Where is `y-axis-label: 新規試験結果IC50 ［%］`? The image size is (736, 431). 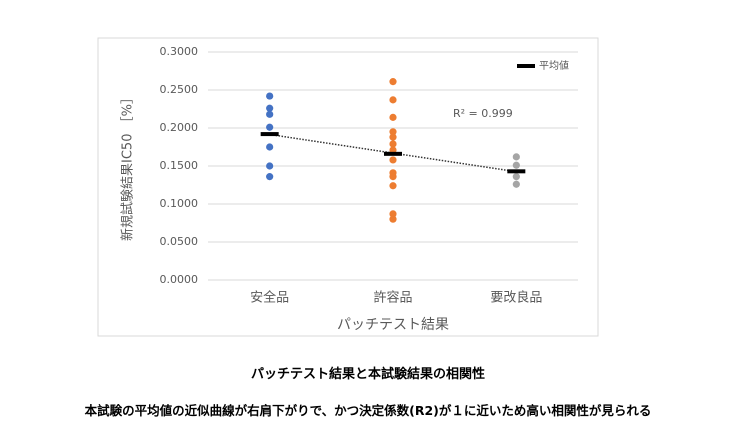 y-axis-label: 新規試験結果IC50 ［%］ is located at coordinates (128, 166).